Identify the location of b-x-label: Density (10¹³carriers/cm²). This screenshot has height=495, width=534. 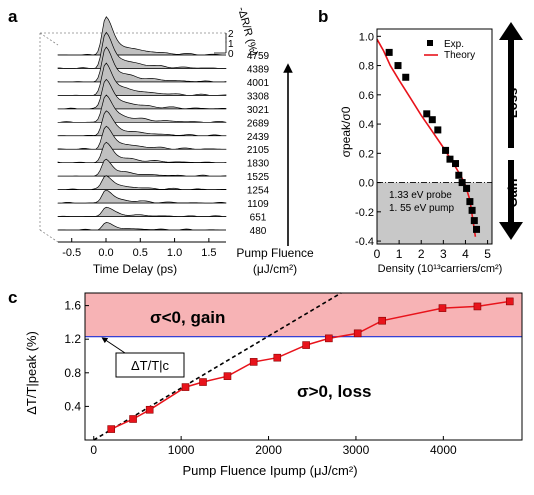
(440, 269).